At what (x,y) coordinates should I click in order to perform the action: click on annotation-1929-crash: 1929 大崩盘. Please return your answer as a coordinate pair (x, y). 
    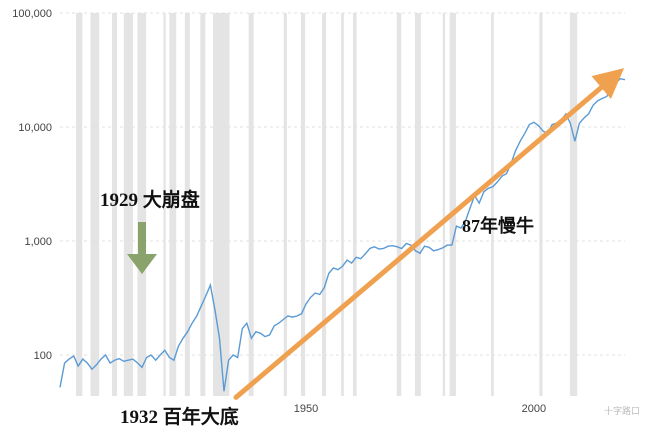
    Looking at the image, I should click on (150, 199).